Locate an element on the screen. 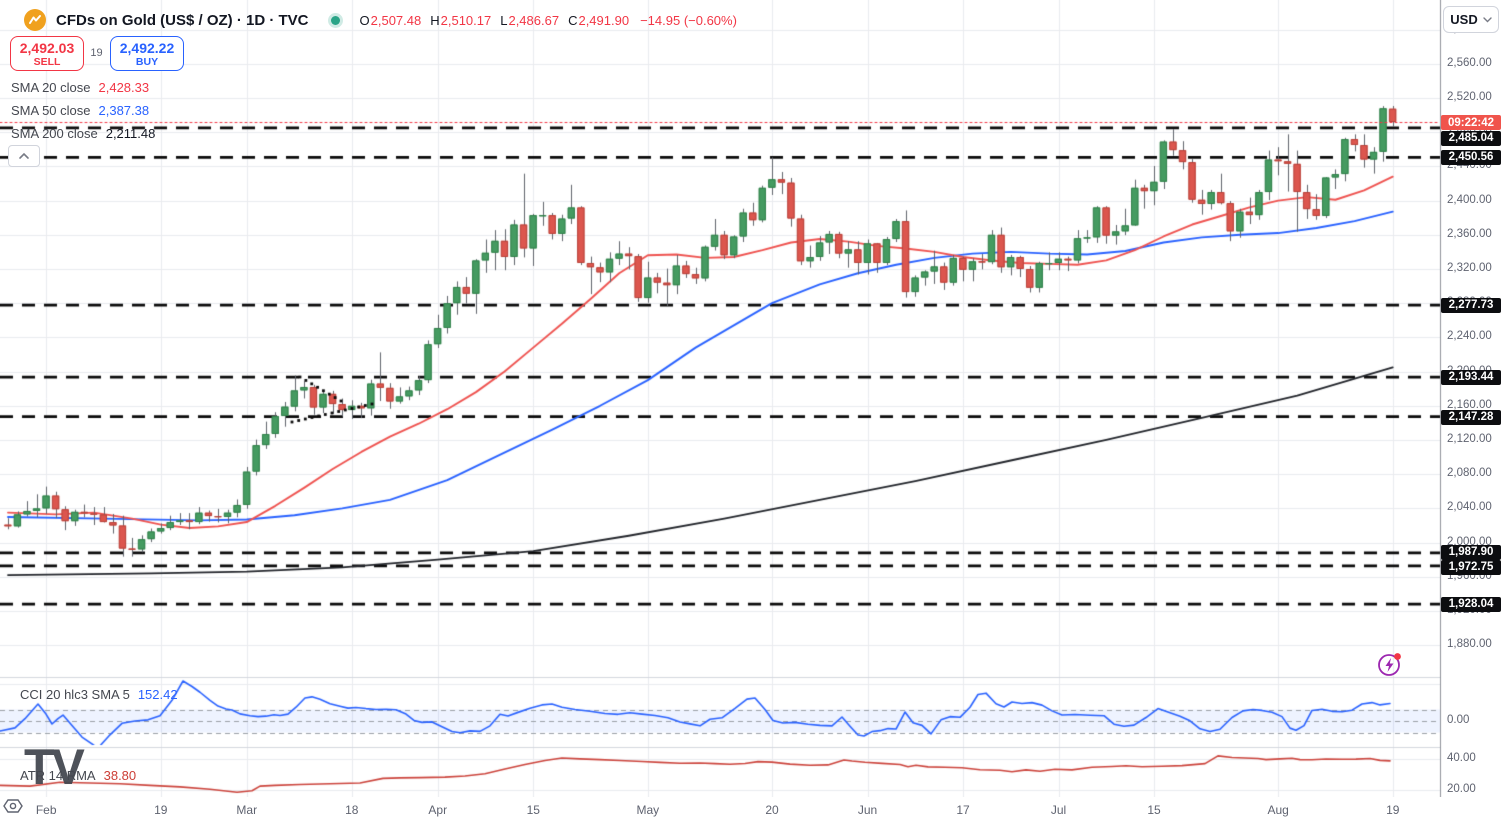 The height and width of the screenshot is (822, 1503). high-value: 2,510.17 is located at coordinates (466, 20).